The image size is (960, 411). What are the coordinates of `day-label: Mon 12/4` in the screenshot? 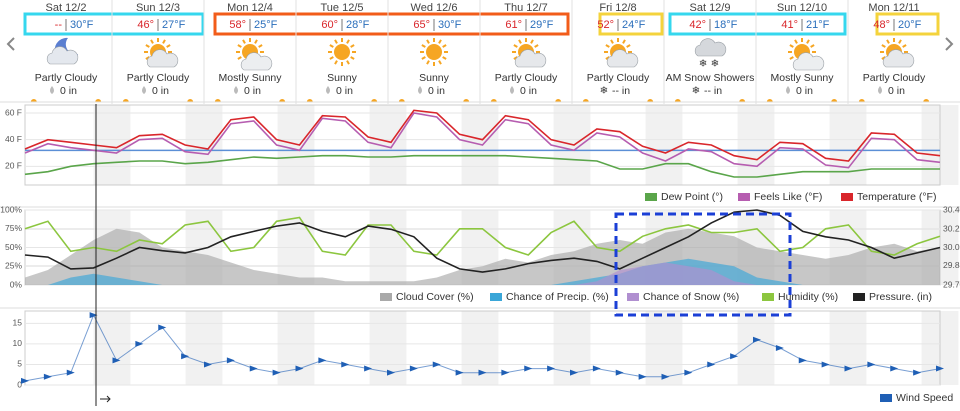 It's located at (250, 8).